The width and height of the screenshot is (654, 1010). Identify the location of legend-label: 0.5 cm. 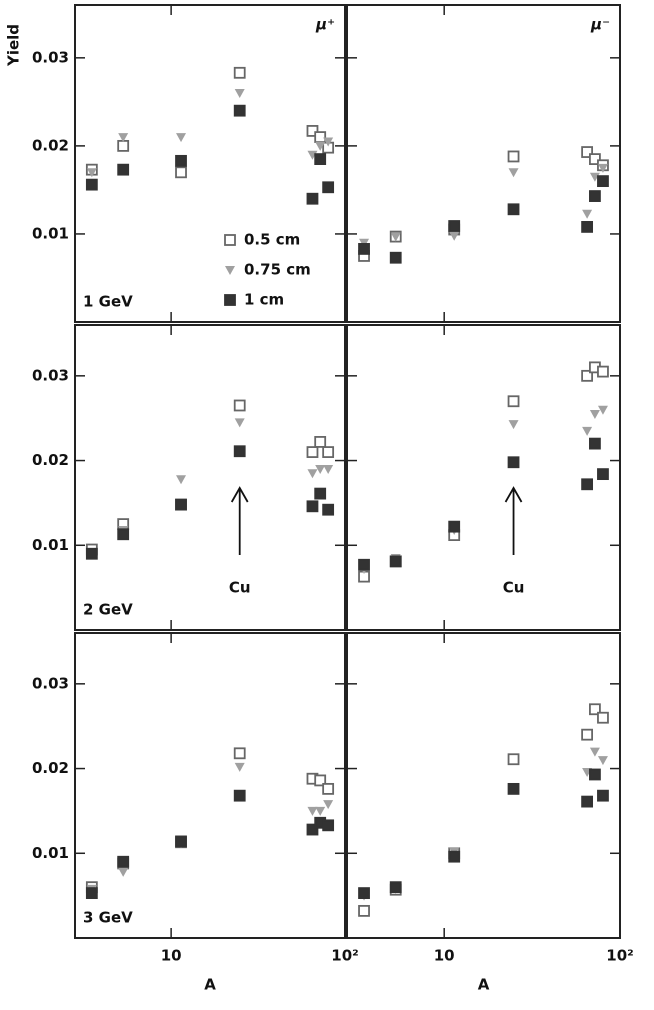
(272, 240).